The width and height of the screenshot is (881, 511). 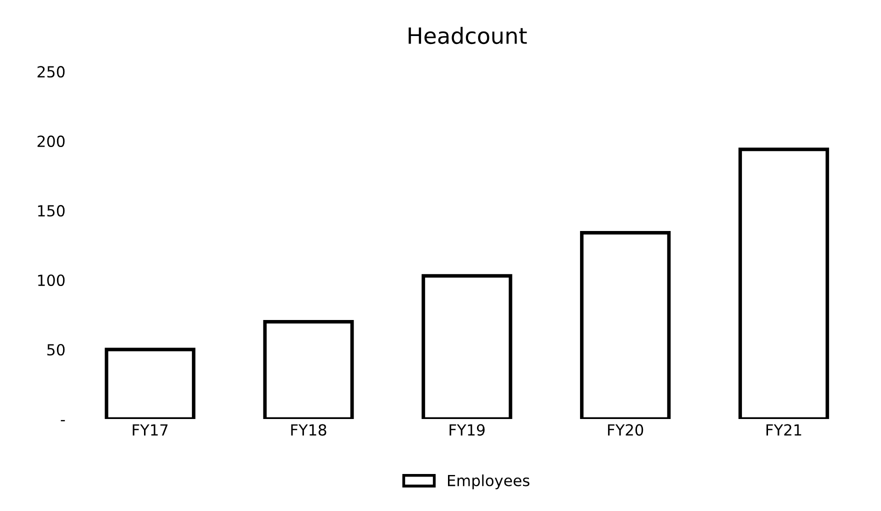 I want to click on chart-title: Headcount, so click(x=467, y=35).